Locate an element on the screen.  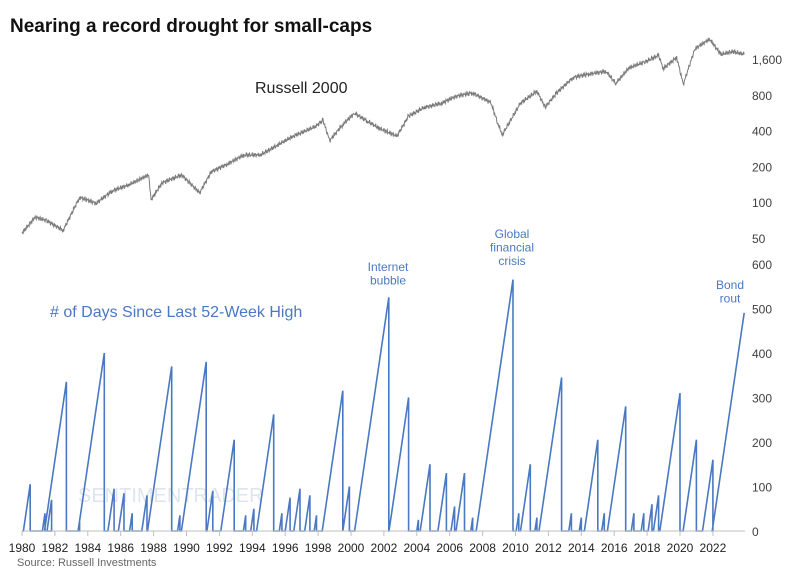
x-tick-label: 2012 is located at coordinates (548, 548).